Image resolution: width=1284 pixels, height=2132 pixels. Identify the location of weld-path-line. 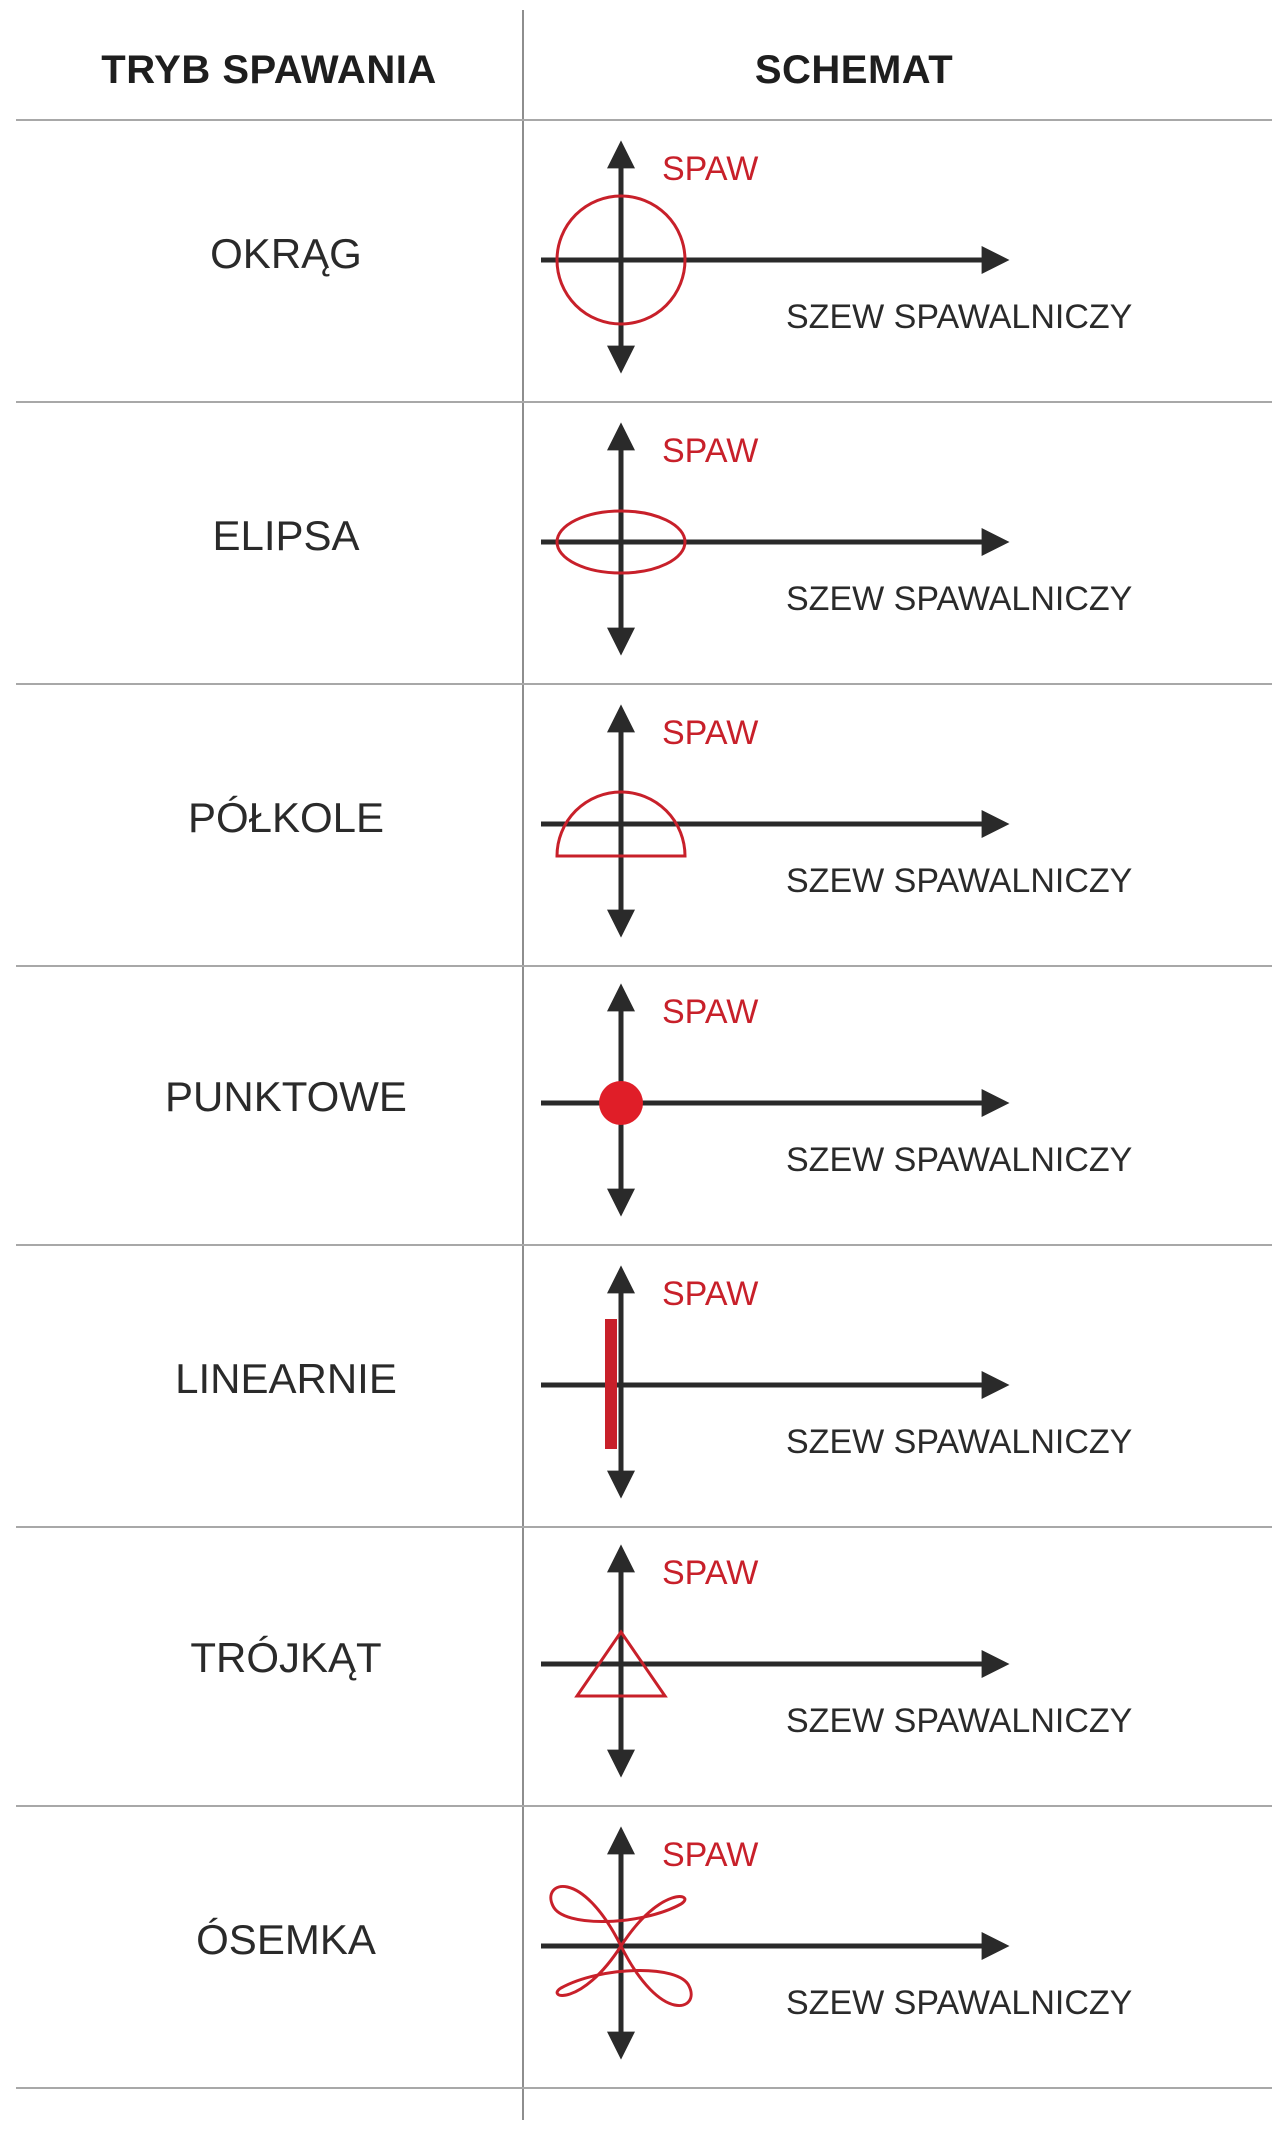
(611, 1384).